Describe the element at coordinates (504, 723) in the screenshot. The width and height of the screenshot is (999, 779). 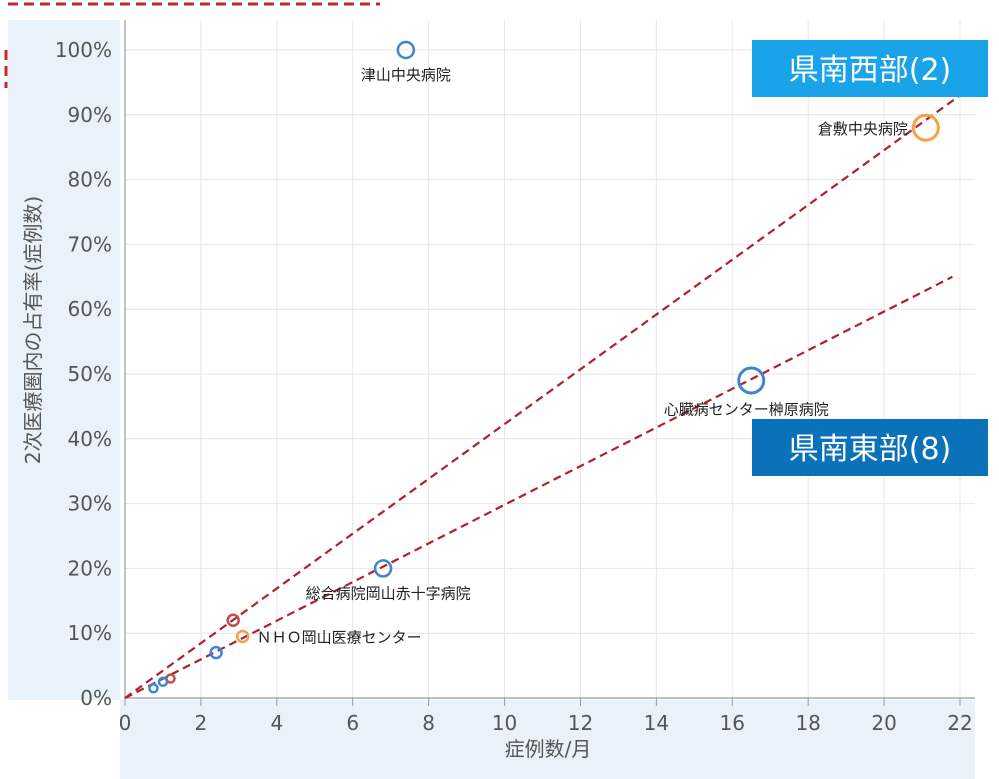
I see `x-tick-label: 10` at that location.